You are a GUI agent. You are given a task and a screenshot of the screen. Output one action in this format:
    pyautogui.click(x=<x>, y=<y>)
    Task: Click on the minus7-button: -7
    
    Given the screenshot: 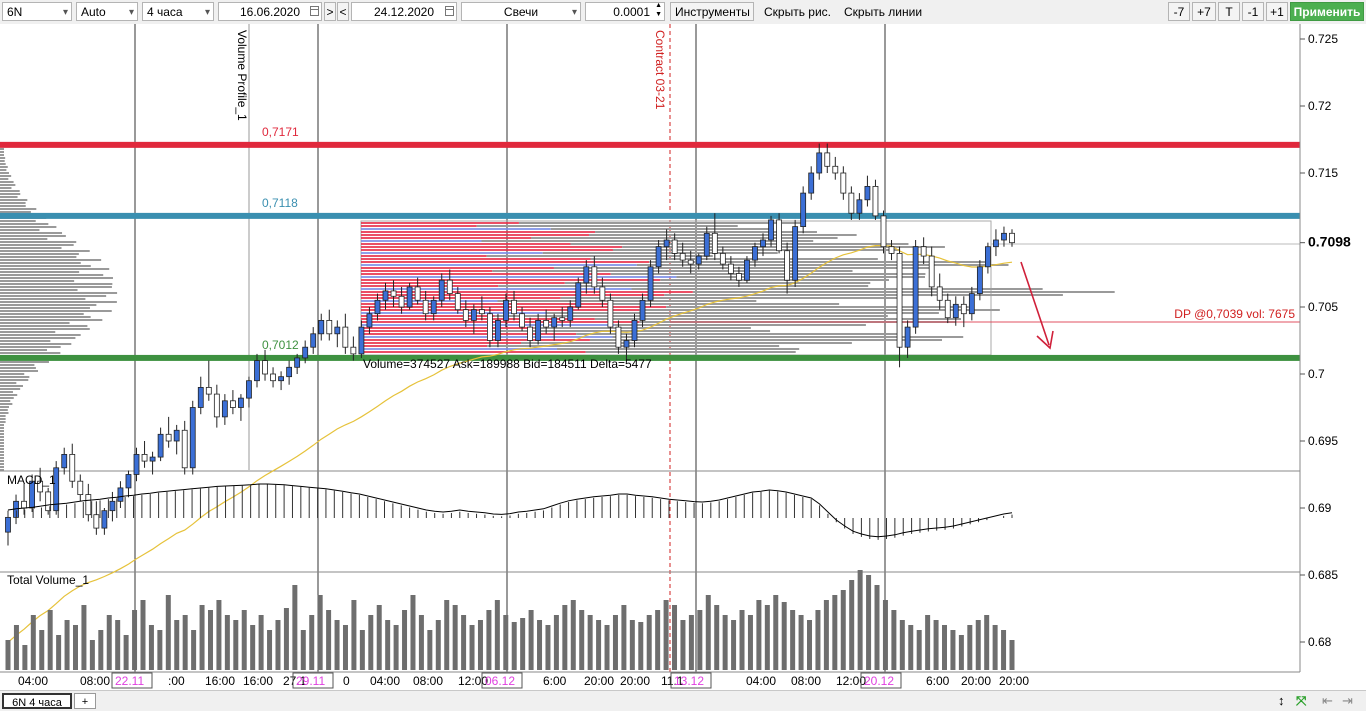 What is the action you would take?
    pyautogui.click(x=1179, y=11)
    